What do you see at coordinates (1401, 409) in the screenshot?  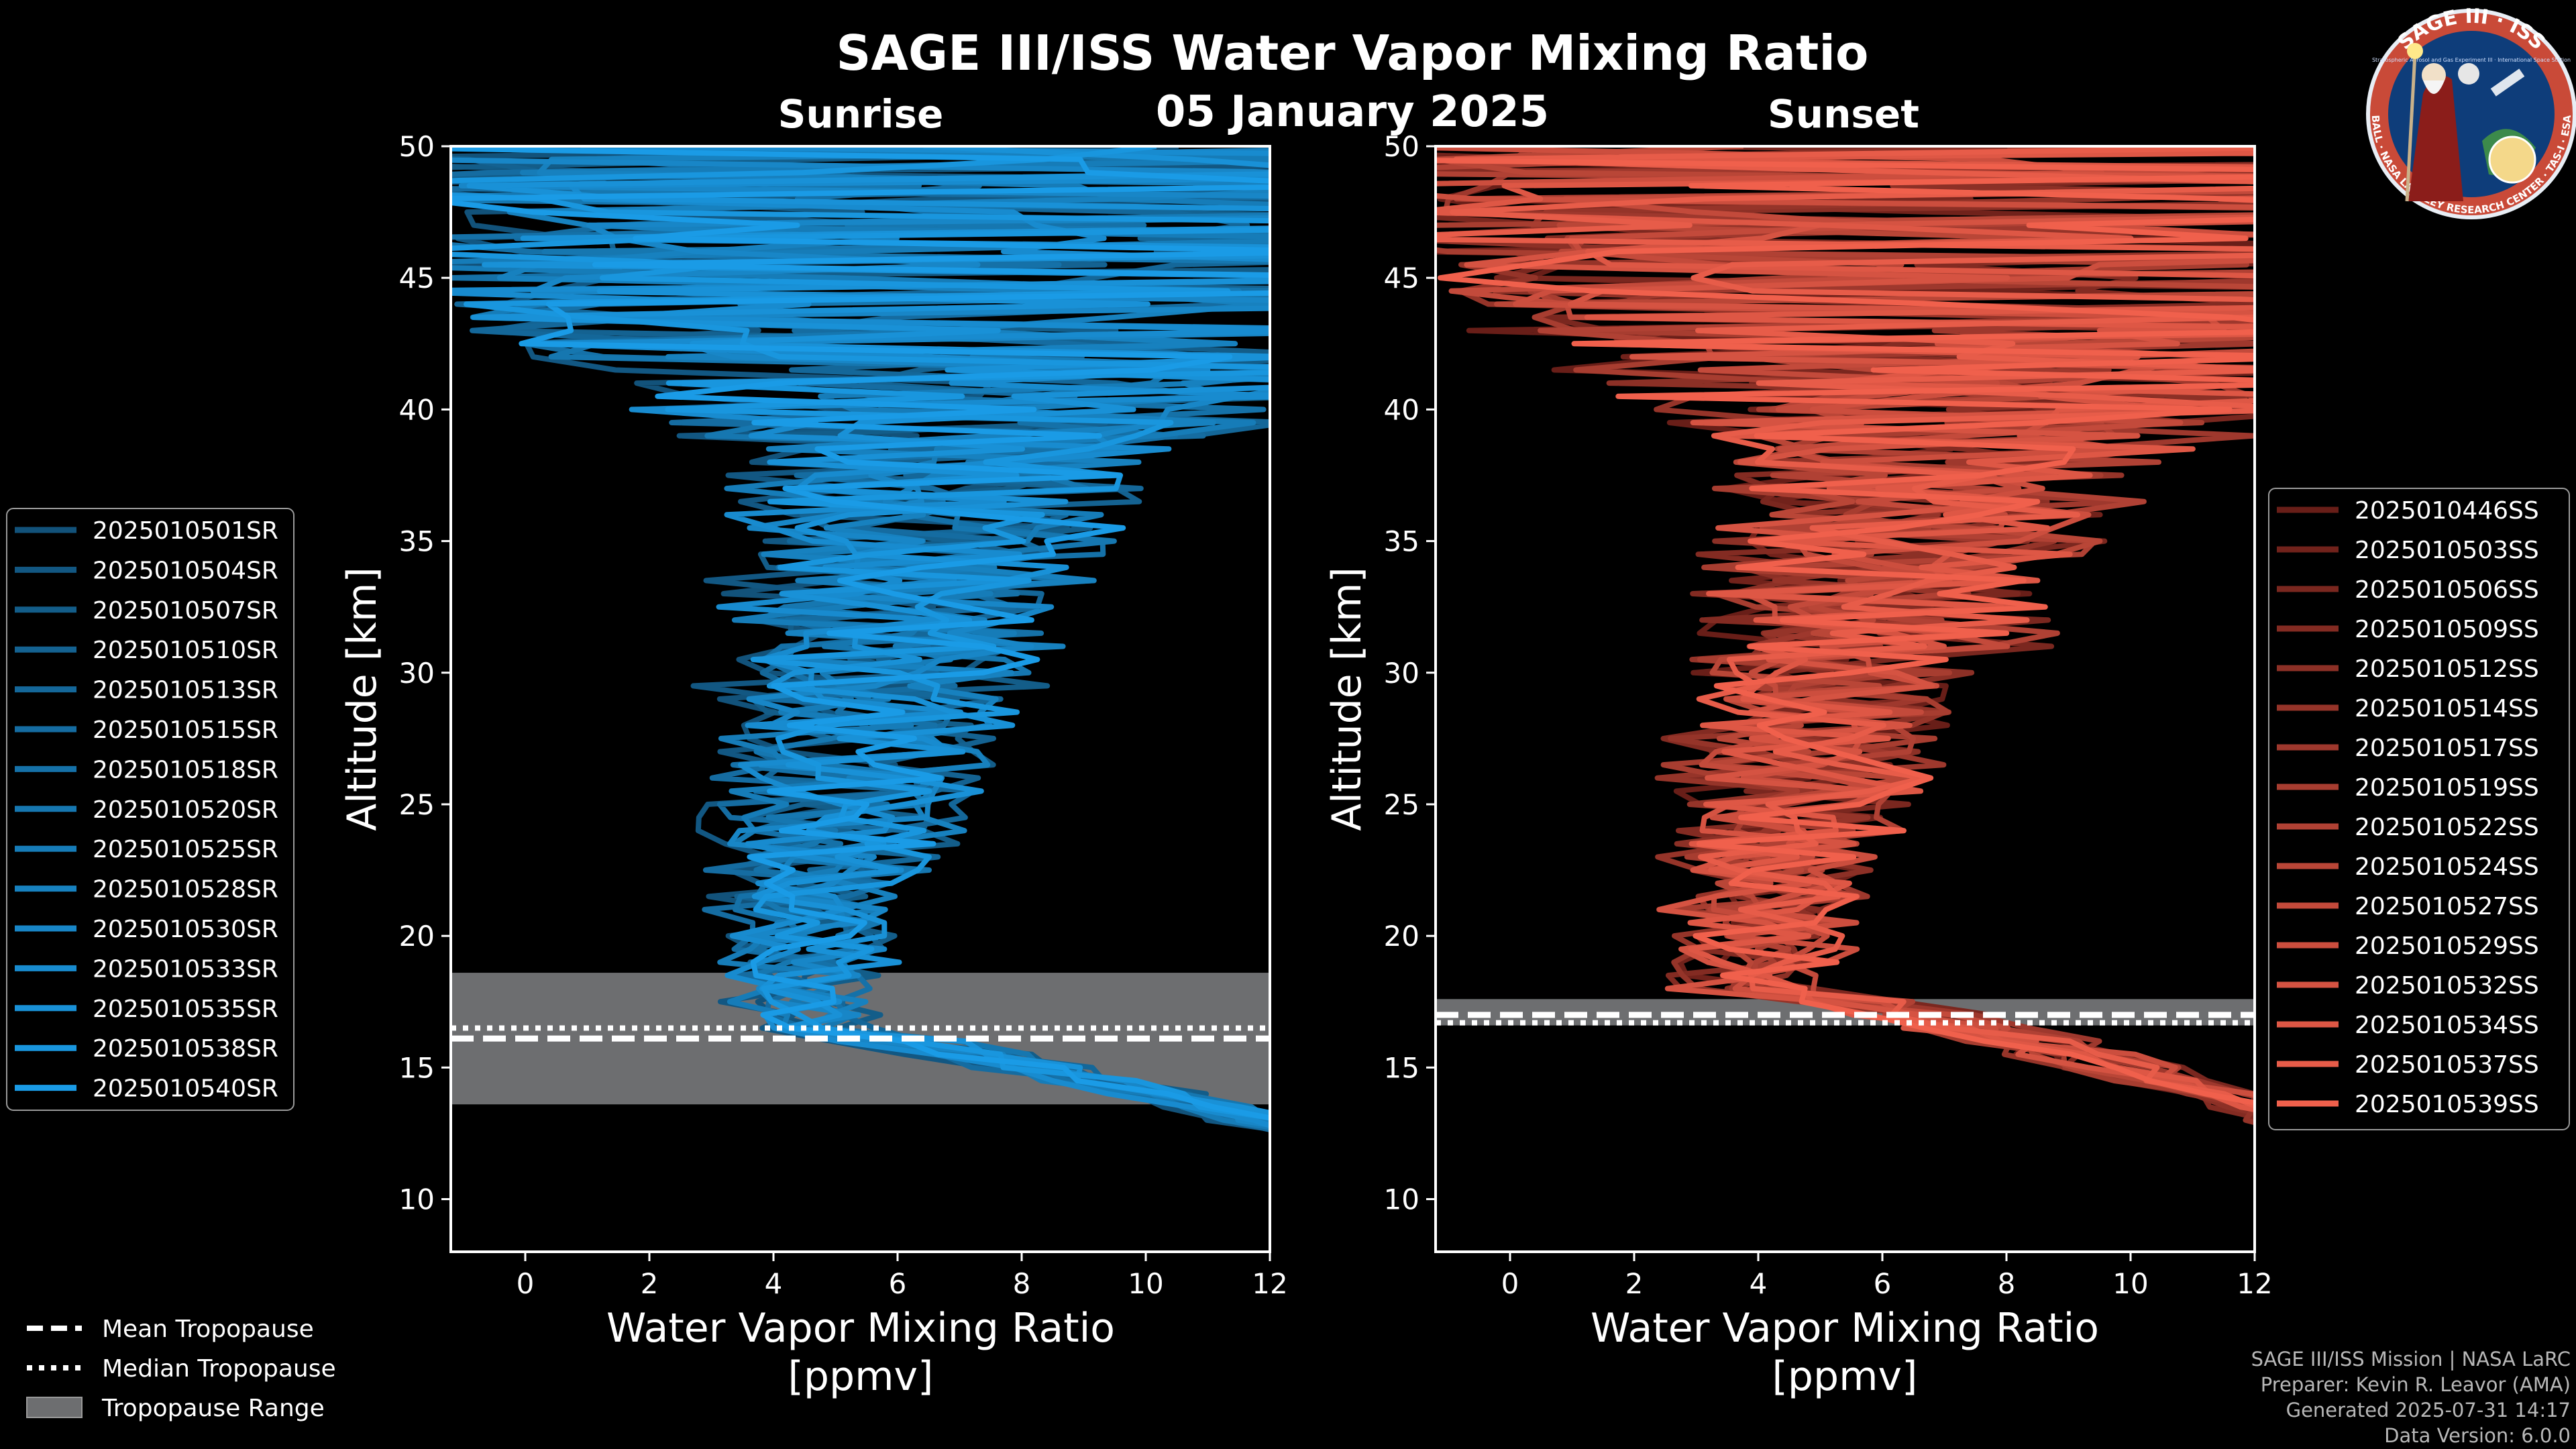 I see `sunset-ytick-label: 40` at bounding box center [1401, 409].